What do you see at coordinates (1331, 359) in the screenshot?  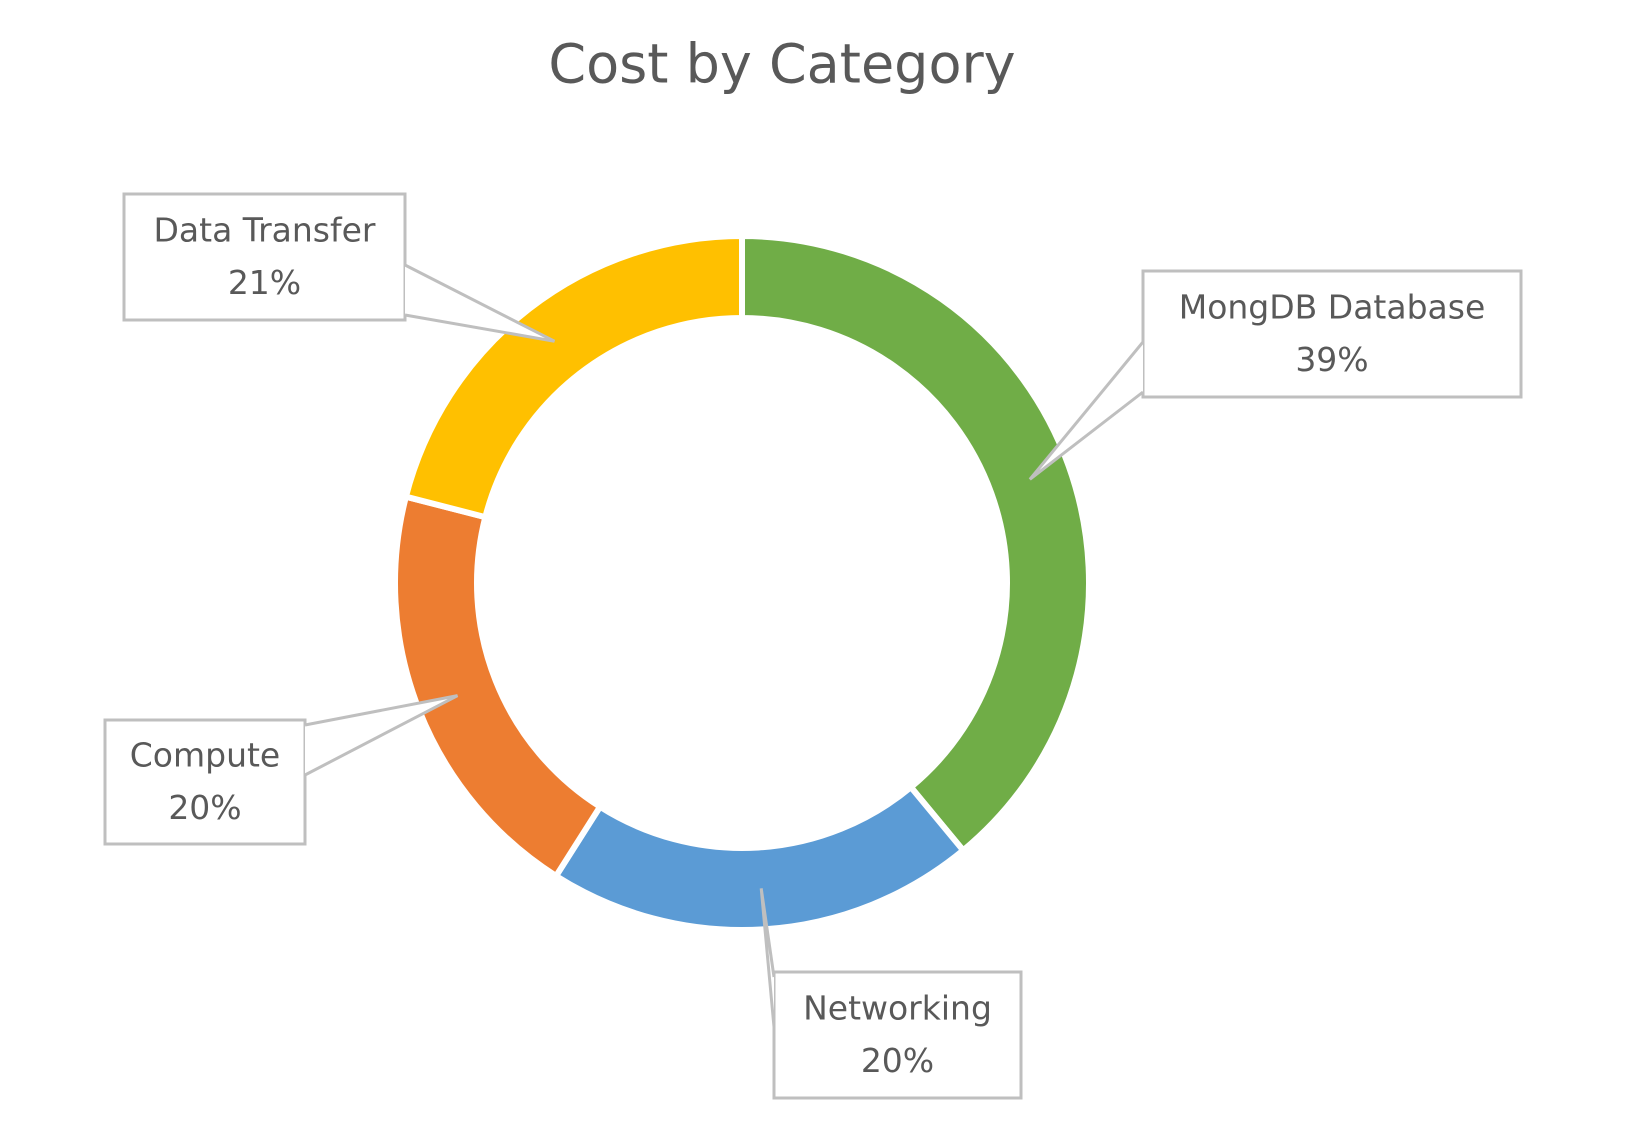 I see `value-label: 39%` at bounding box center [1331, 359].